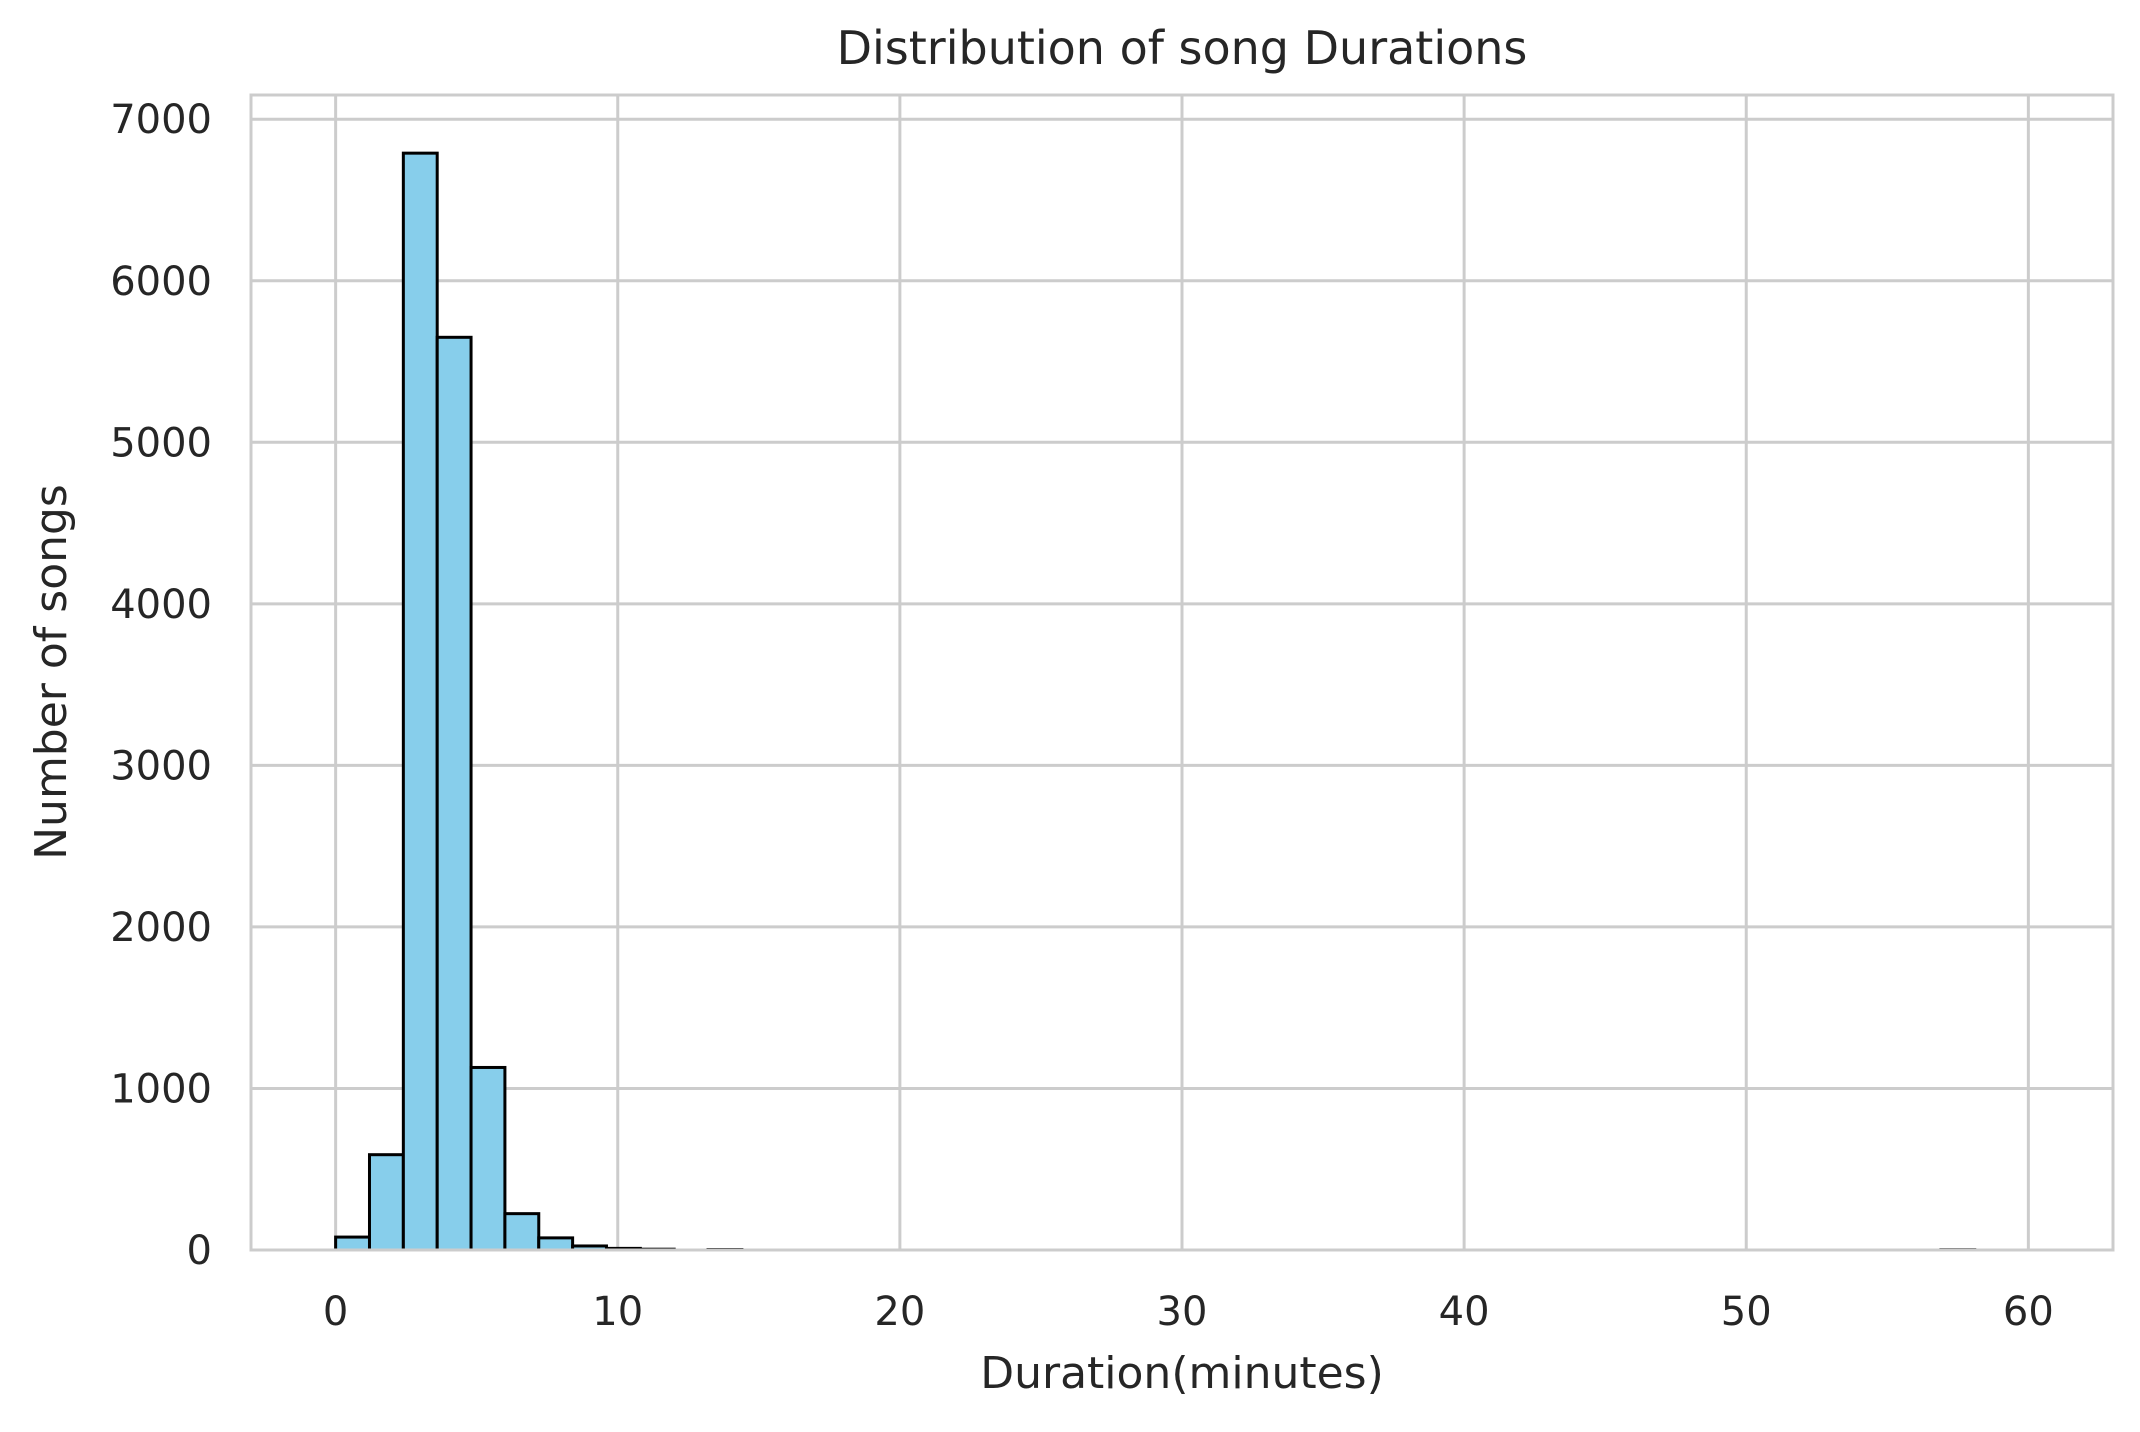 The height and width of the screenshot is (1432, 2140). What do you see at coordinates (617, 1312) in the screenshot?
I see `x-tick-label: 10` at bounding box center [617, 1312].